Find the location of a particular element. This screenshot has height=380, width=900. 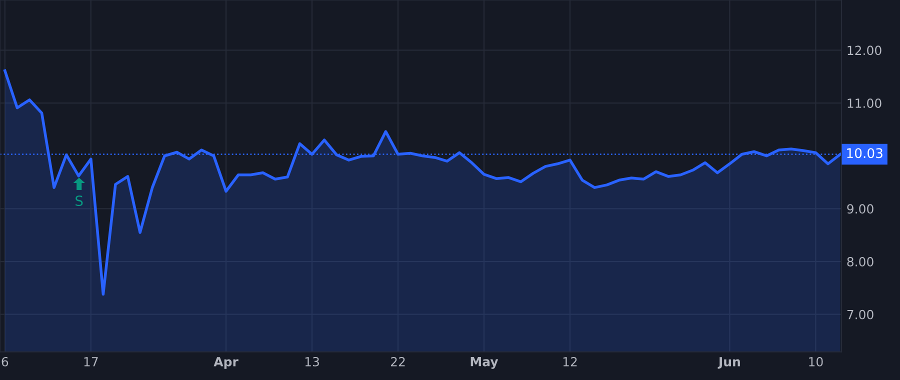

x-tick-label: May is located at coordinates (484, 363).